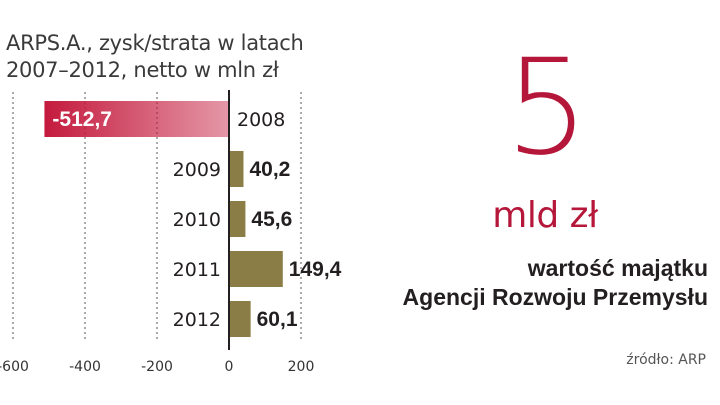 The width and height of the screenshot is (720, 405). Describe the element at coordinates (85, 367) in the screenshot. I see `x-tick-label--400: -400` at that location.